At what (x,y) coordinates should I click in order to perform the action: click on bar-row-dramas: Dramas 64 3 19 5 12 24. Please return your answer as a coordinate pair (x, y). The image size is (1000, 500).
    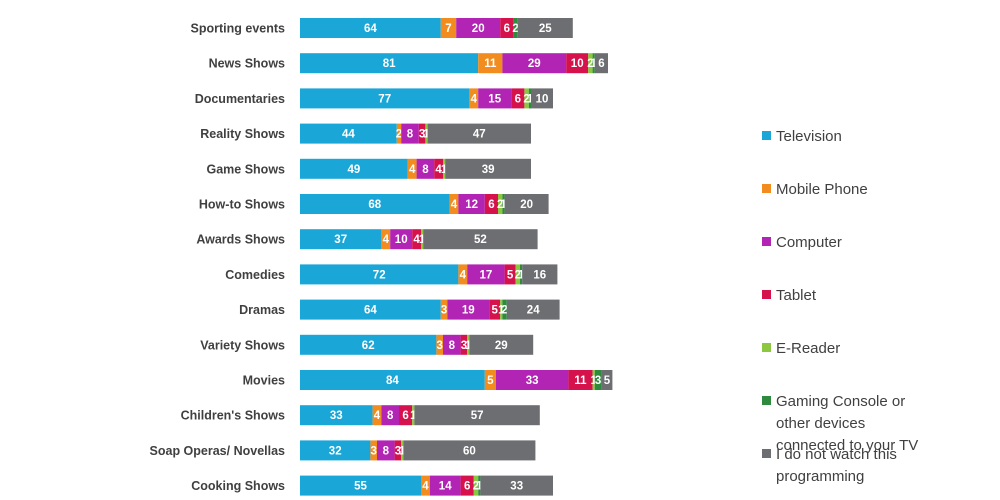
    Looking at the image, I should click on (399, 309).